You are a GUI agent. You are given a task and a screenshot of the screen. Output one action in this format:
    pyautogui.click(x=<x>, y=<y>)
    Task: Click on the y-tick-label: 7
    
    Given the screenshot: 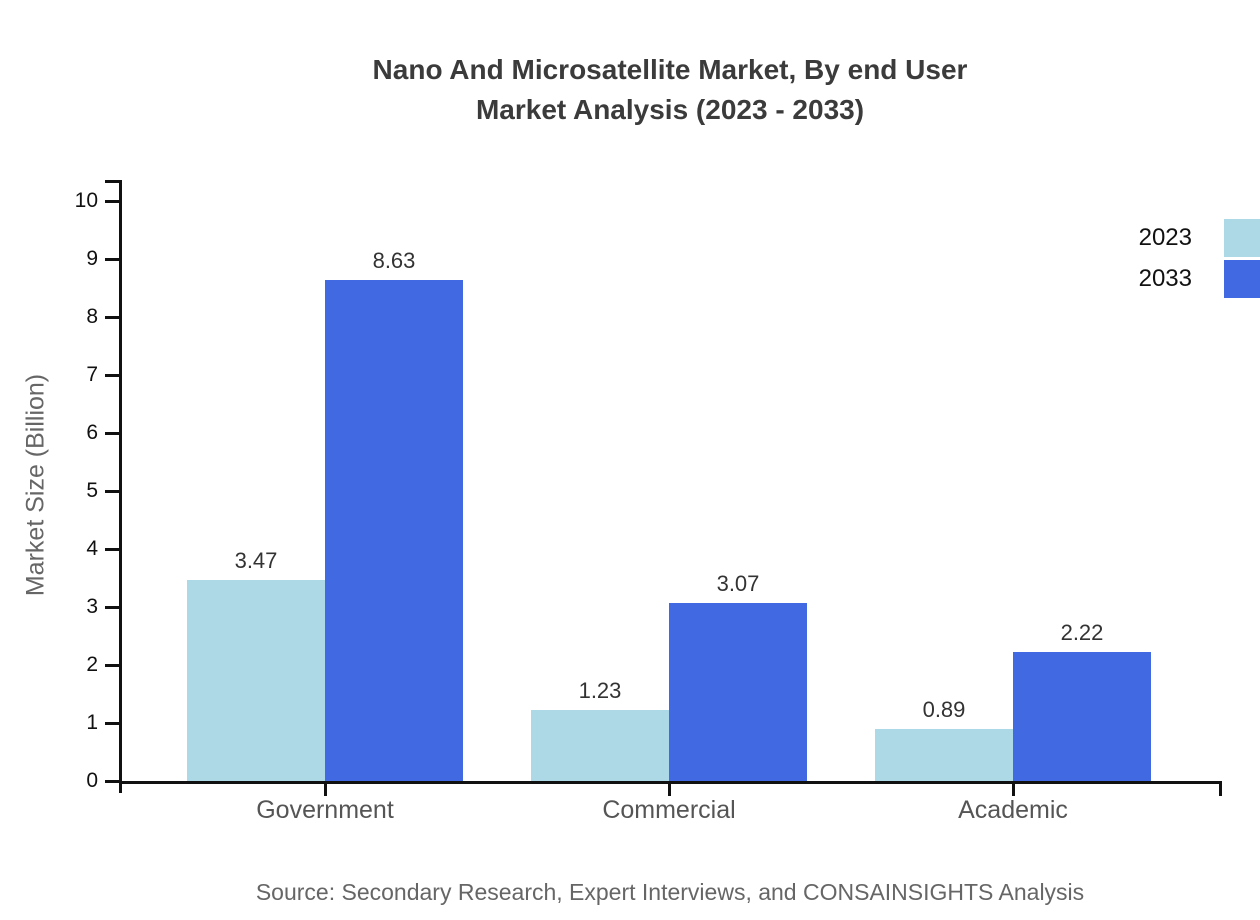 What is the action you would take?
    pyautogui.click(x=92, y=374)
    